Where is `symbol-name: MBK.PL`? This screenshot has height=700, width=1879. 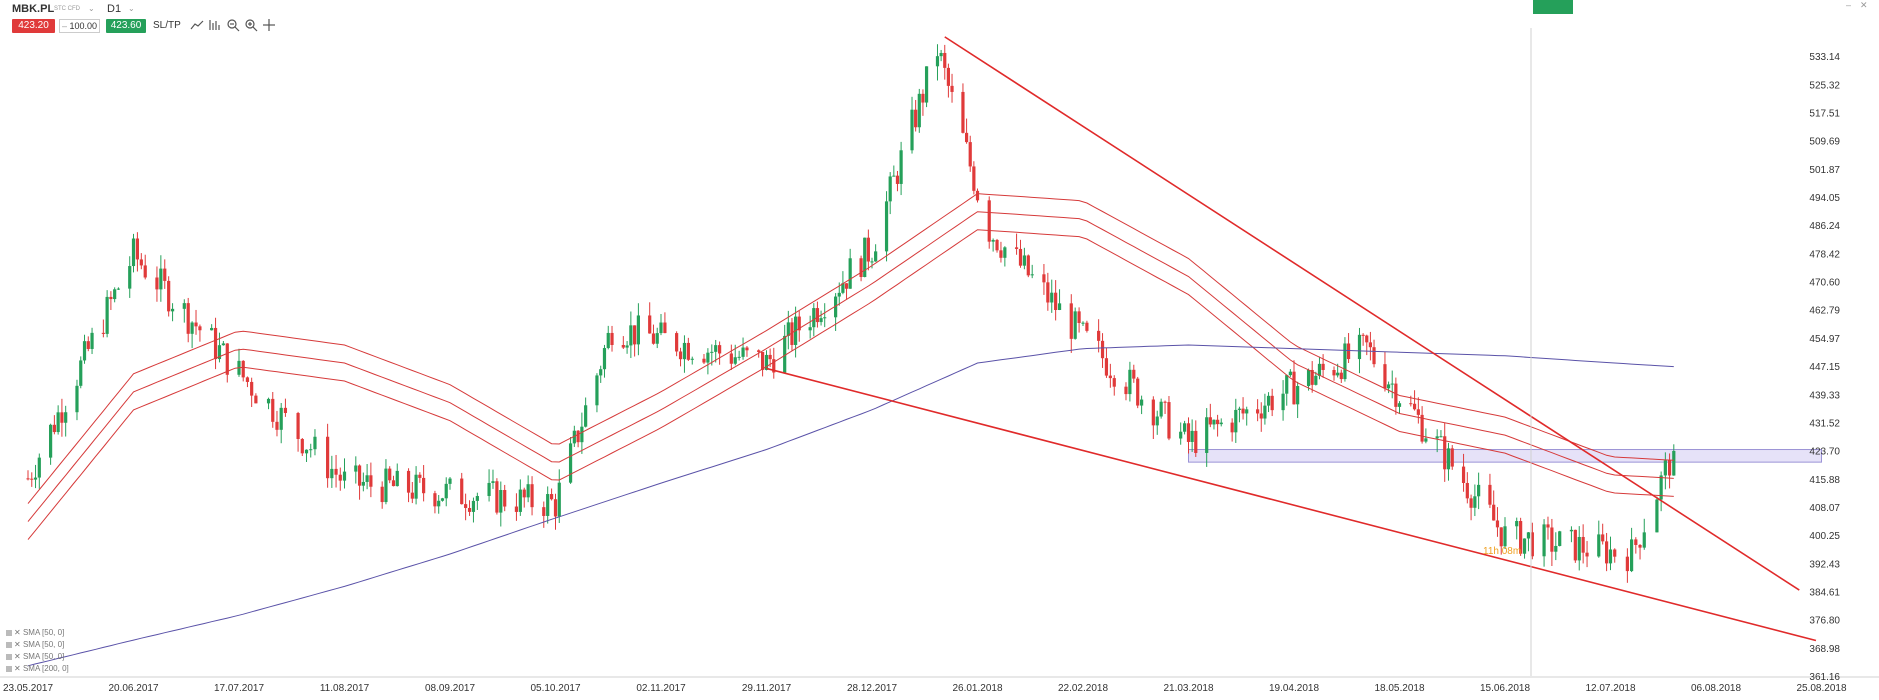
symbol-name: MBK.PL is located at coordinates (33, 9).